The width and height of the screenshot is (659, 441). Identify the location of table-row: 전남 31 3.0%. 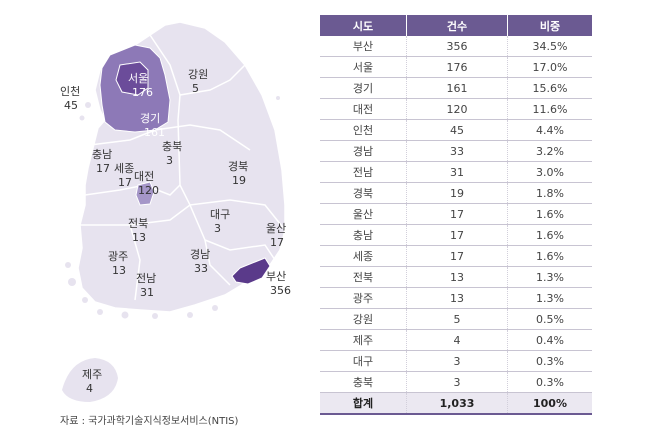
(456, 172).